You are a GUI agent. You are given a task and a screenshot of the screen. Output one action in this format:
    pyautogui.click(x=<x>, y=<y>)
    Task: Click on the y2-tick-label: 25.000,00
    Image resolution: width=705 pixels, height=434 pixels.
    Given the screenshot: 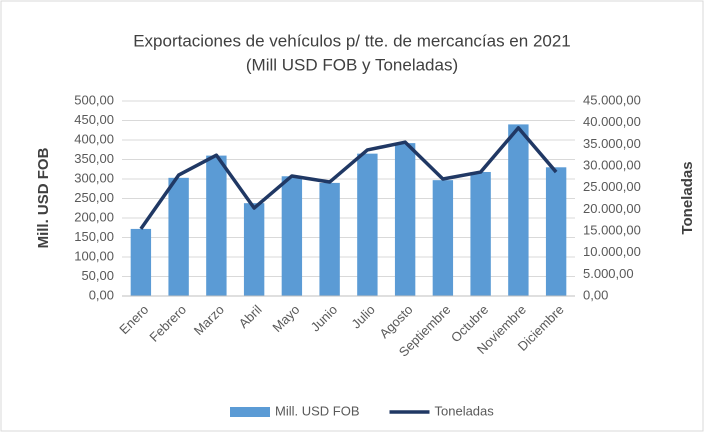 What is the action you would take?
    pyautogui.click(x=612, y=186)
    